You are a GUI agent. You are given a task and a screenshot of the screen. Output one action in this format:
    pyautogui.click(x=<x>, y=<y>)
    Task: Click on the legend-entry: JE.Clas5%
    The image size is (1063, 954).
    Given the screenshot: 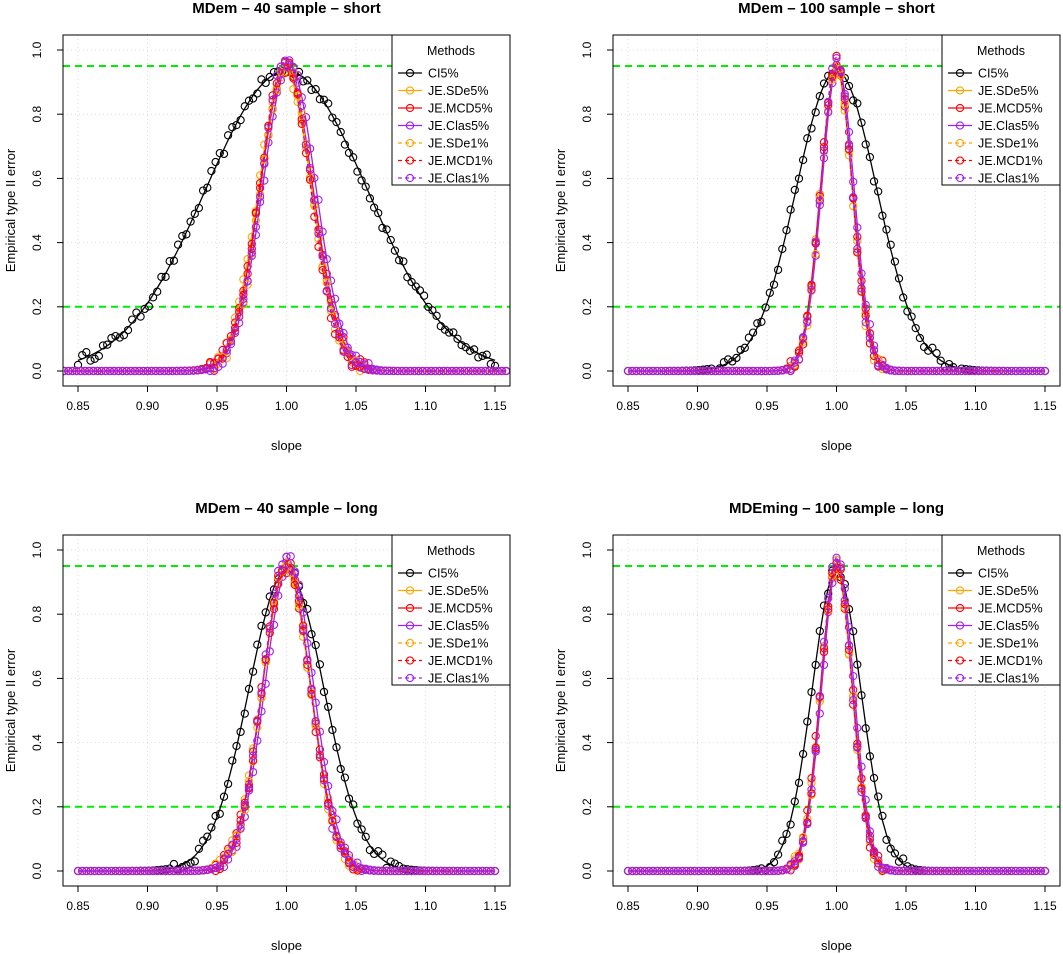 What is the action you would take?
    pyautogui.click(x=443, y=126)
    